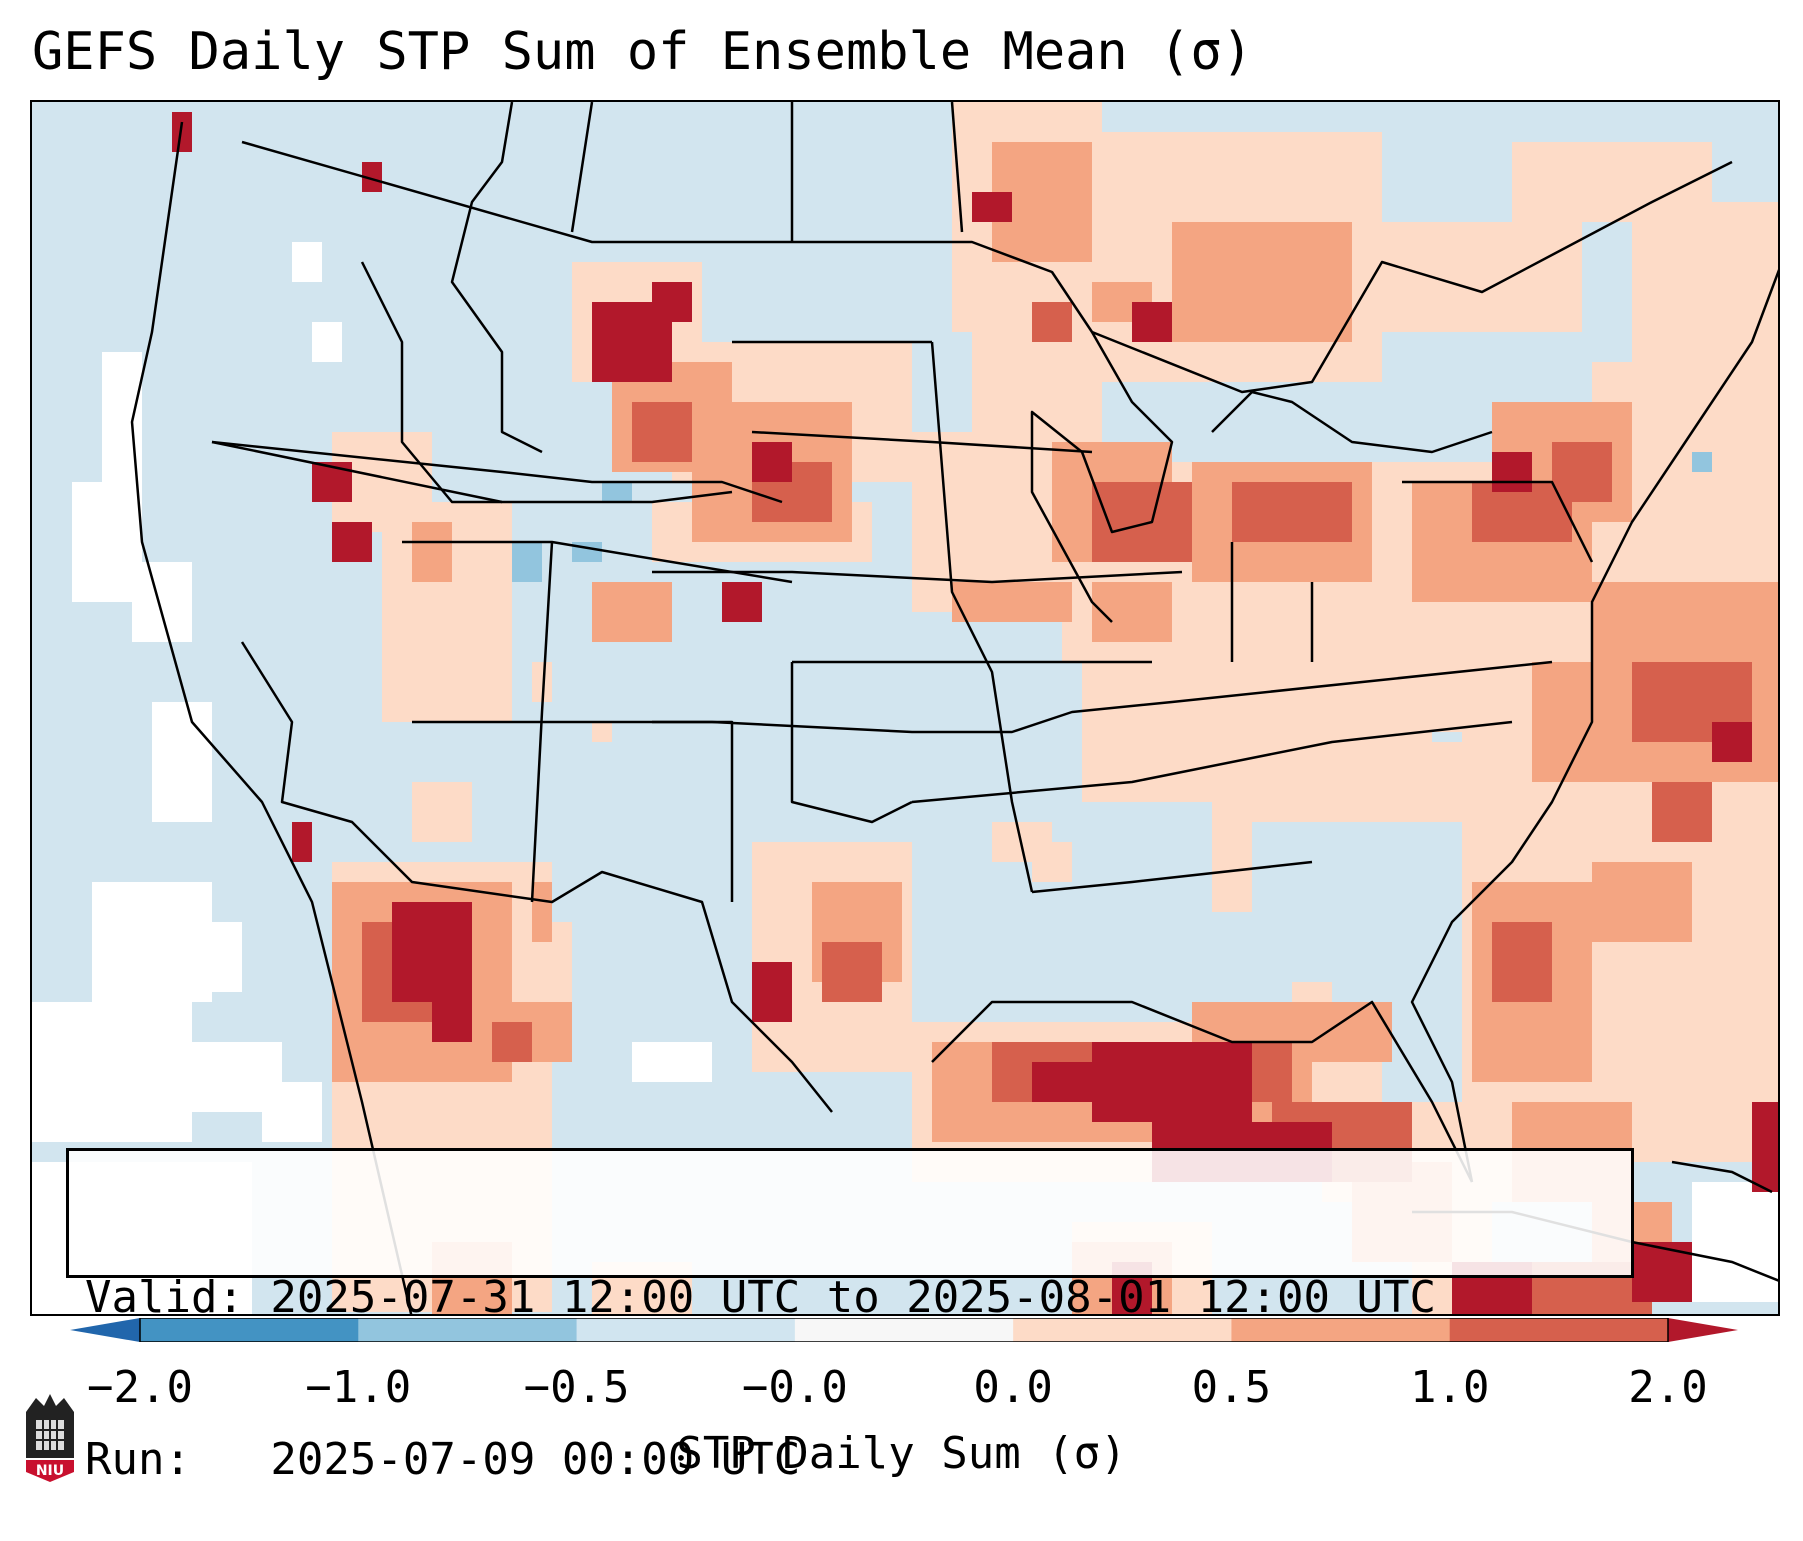  I want to click on lake-erie-ontario-shore, so click(1352, 422).